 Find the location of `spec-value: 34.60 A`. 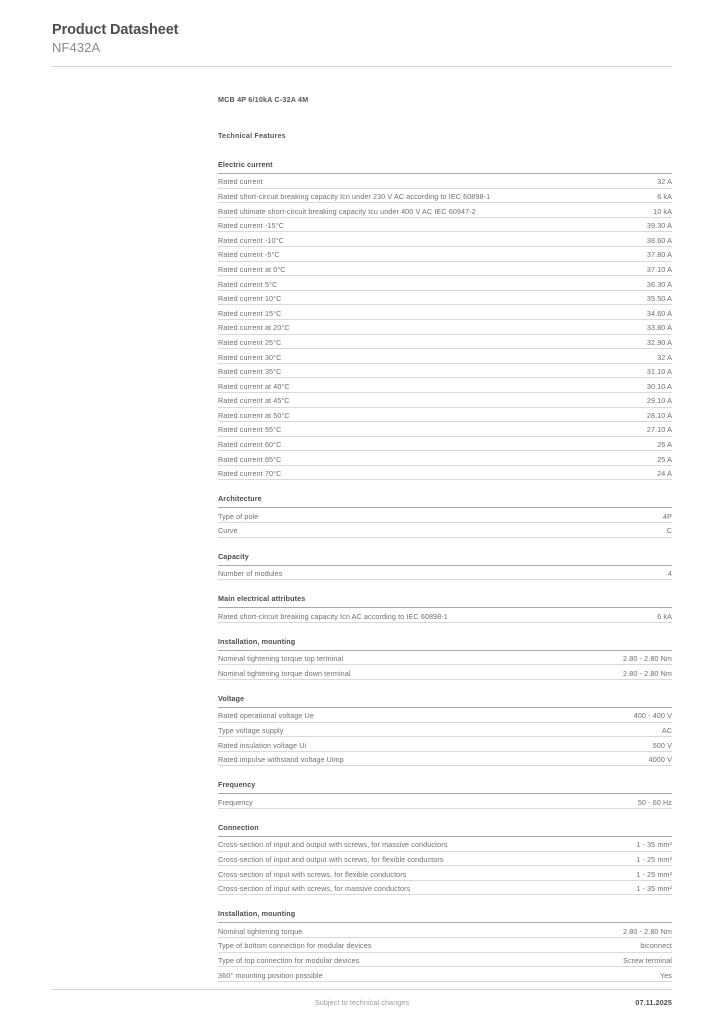

spec-value: 34.60 A is located at coordinates (659, 313).